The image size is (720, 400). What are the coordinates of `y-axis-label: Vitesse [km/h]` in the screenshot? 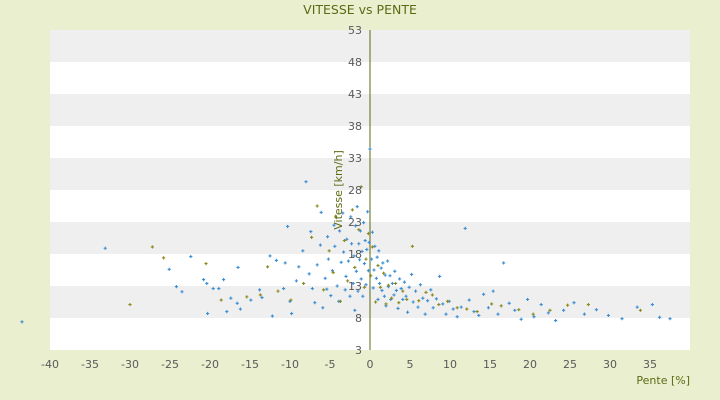 It's located at (338, 190).